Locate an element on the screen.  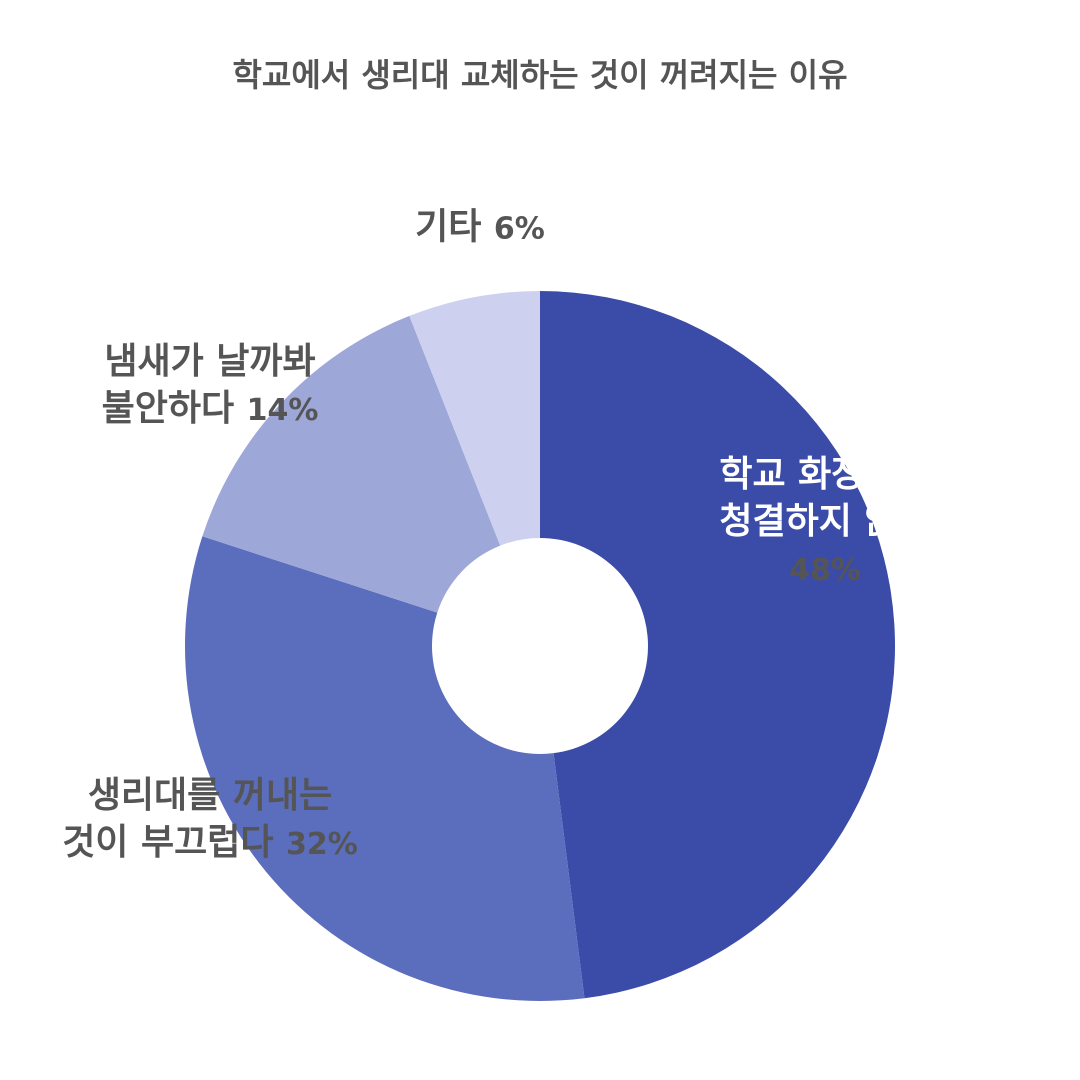
value-label: 6% is located at coordinates (519, 229).